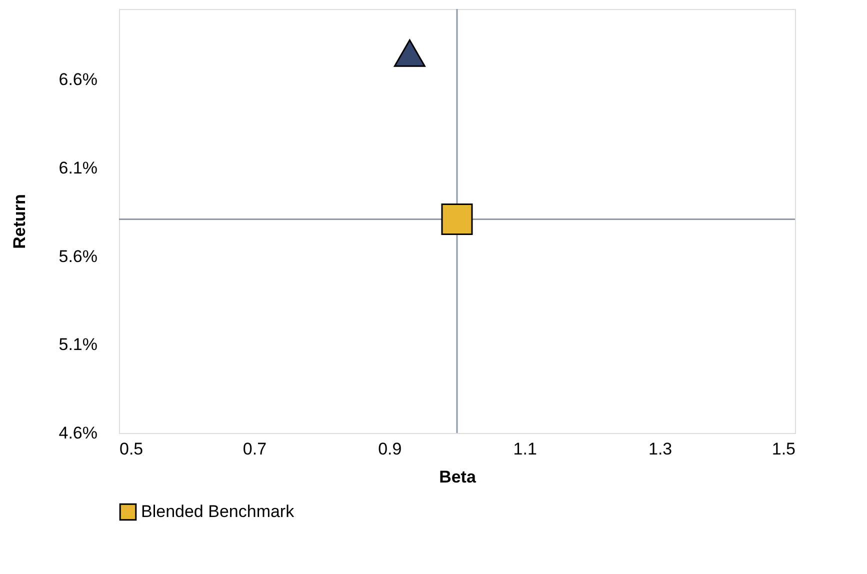  I want to click on legend-label: Blended Benchmark, so click(218, 511).